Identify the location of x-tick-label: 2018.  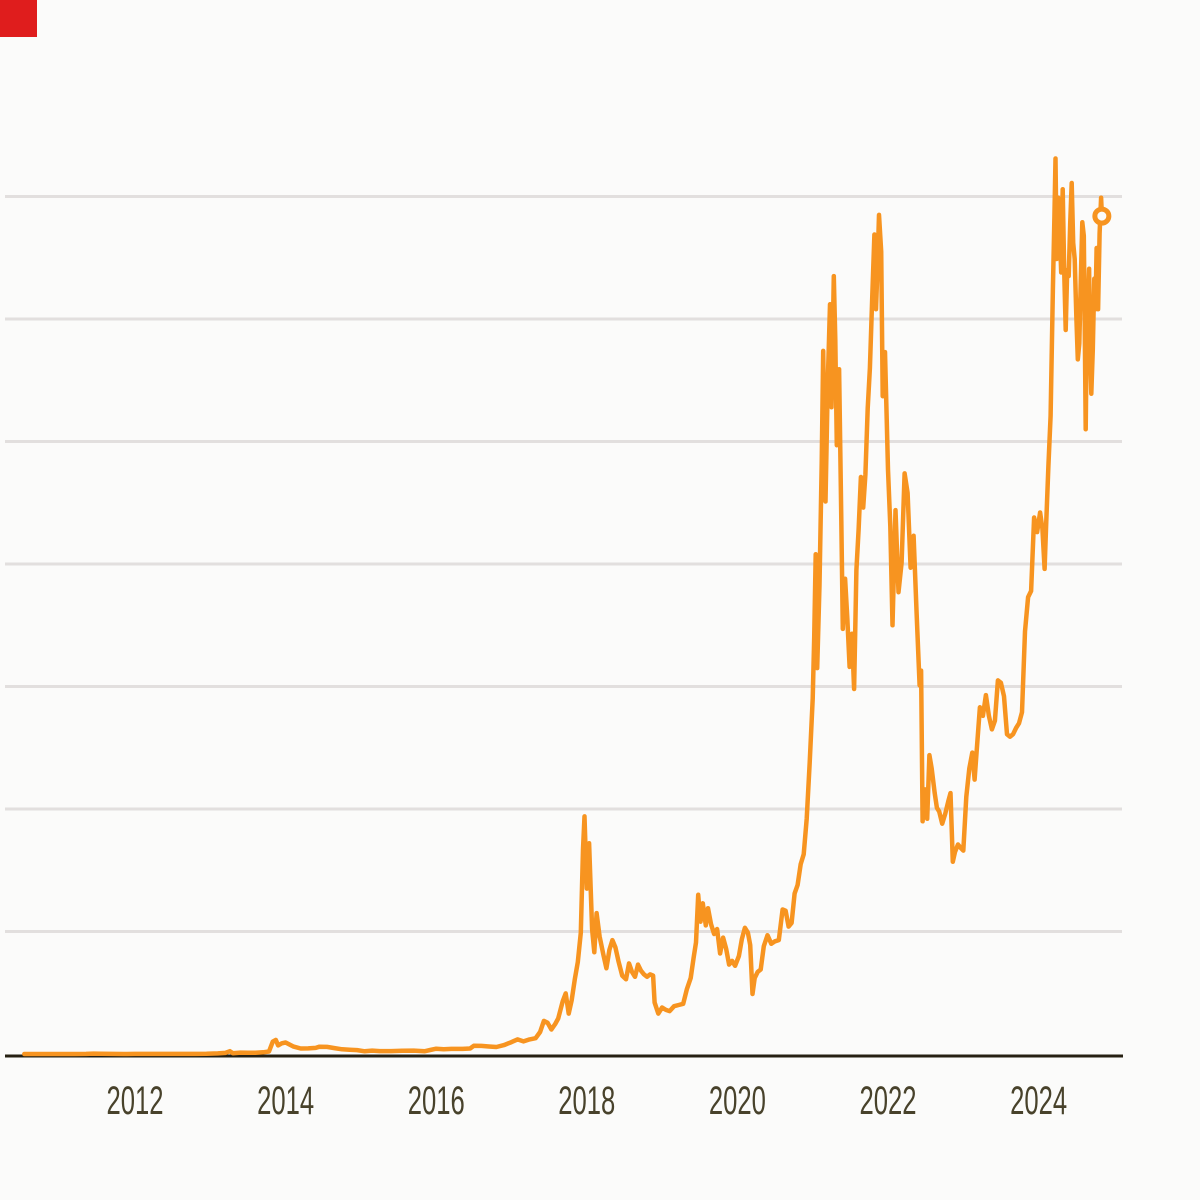
(586, 1101).